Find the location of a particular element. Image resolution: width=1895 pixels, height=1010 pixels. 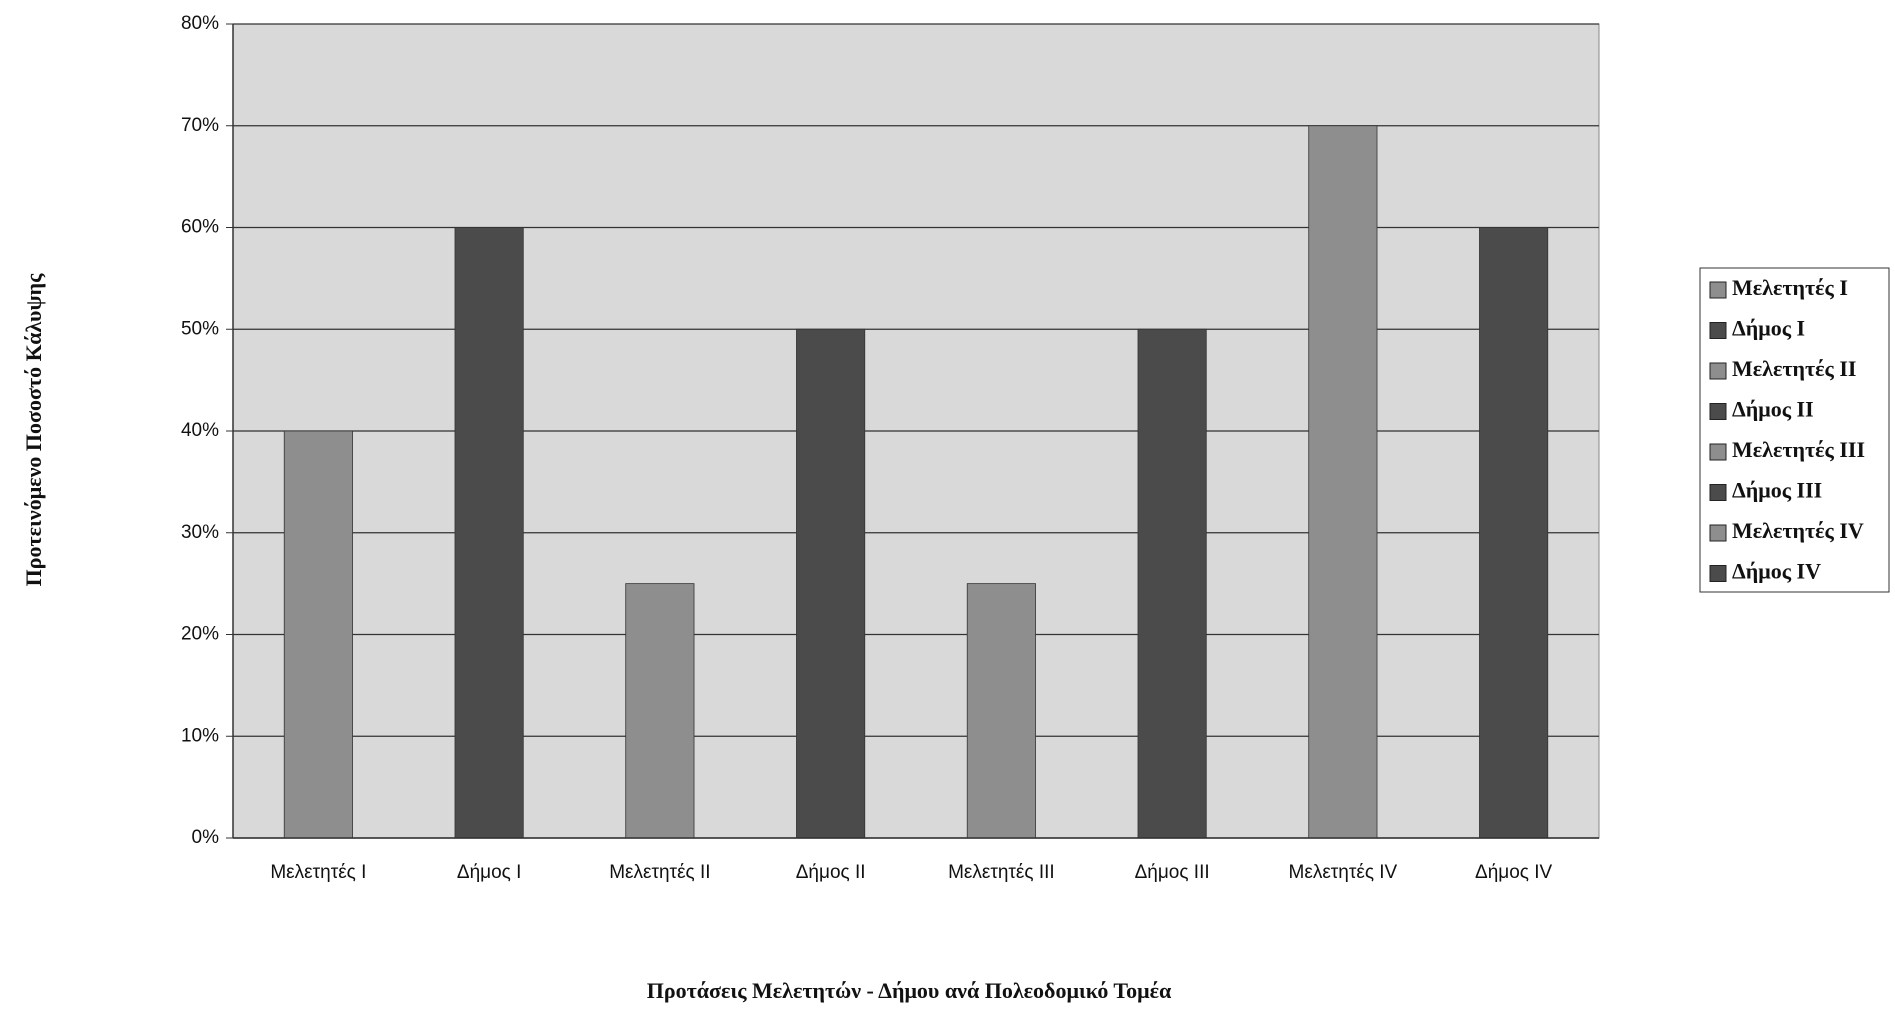

x-tick-label: Δήμος ΙΙΙ is located at coordinates (1172, 872).